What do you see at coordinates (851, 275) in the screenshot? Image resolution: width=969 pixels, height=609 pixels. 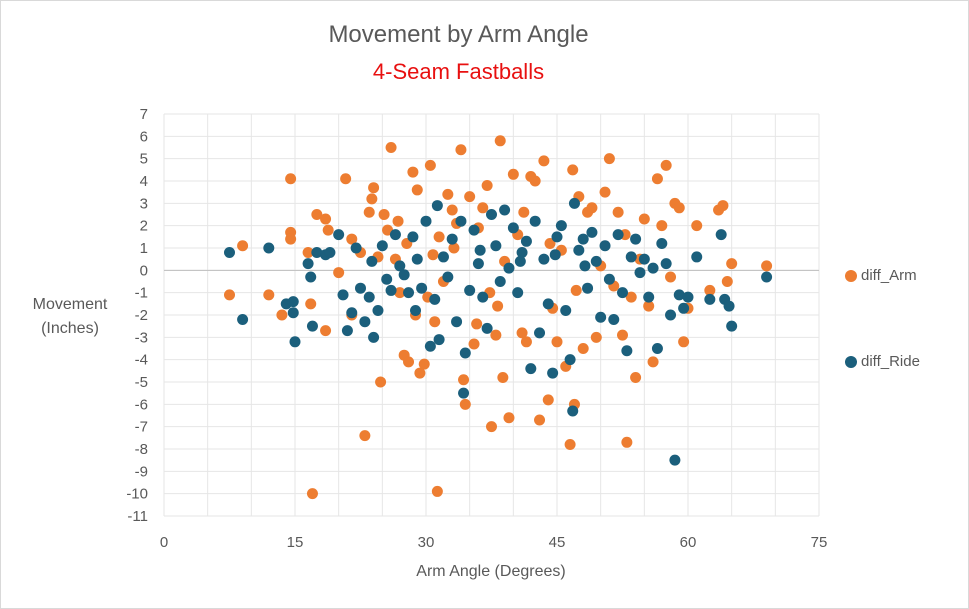 I see `legend-swatch-diff-arm` at bounding box center [851, 275].